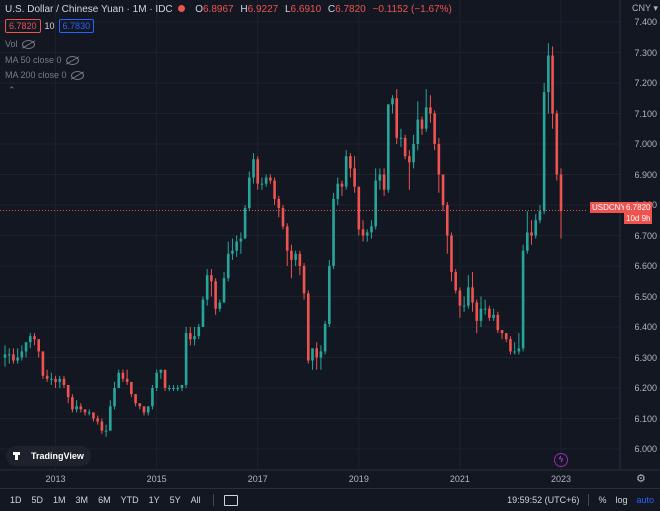 This screenshot has width=660, height=511. What do you see at coordinates (59, 500) in the screenshot?
I see `timeframe-1m: 1M` at bounding box center [59, 500].